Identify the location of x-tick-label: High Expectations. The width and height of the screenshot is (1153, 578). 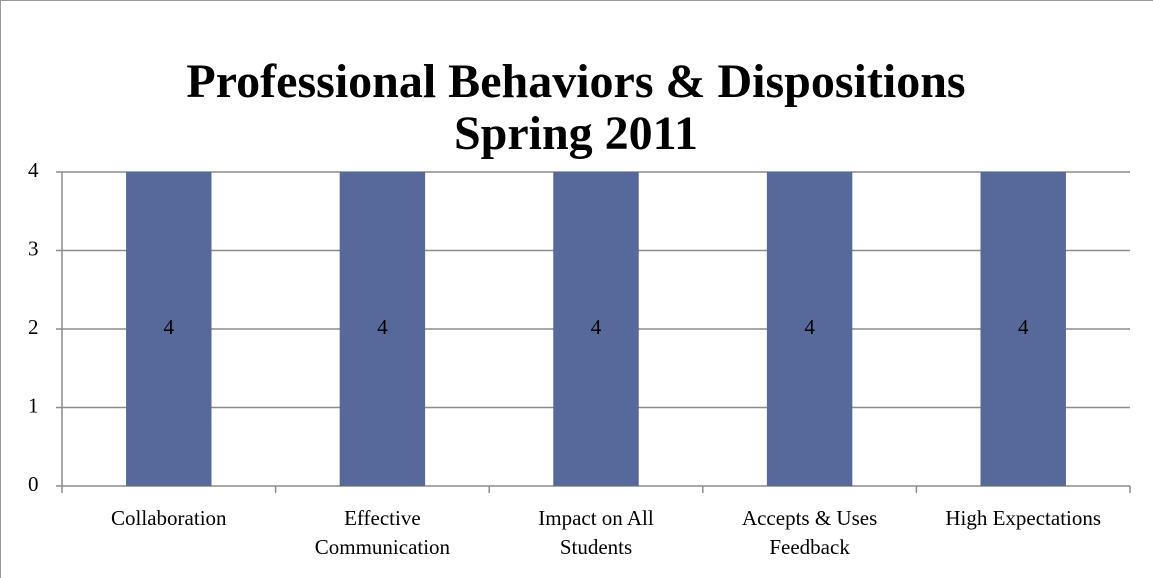
(1023, 518).